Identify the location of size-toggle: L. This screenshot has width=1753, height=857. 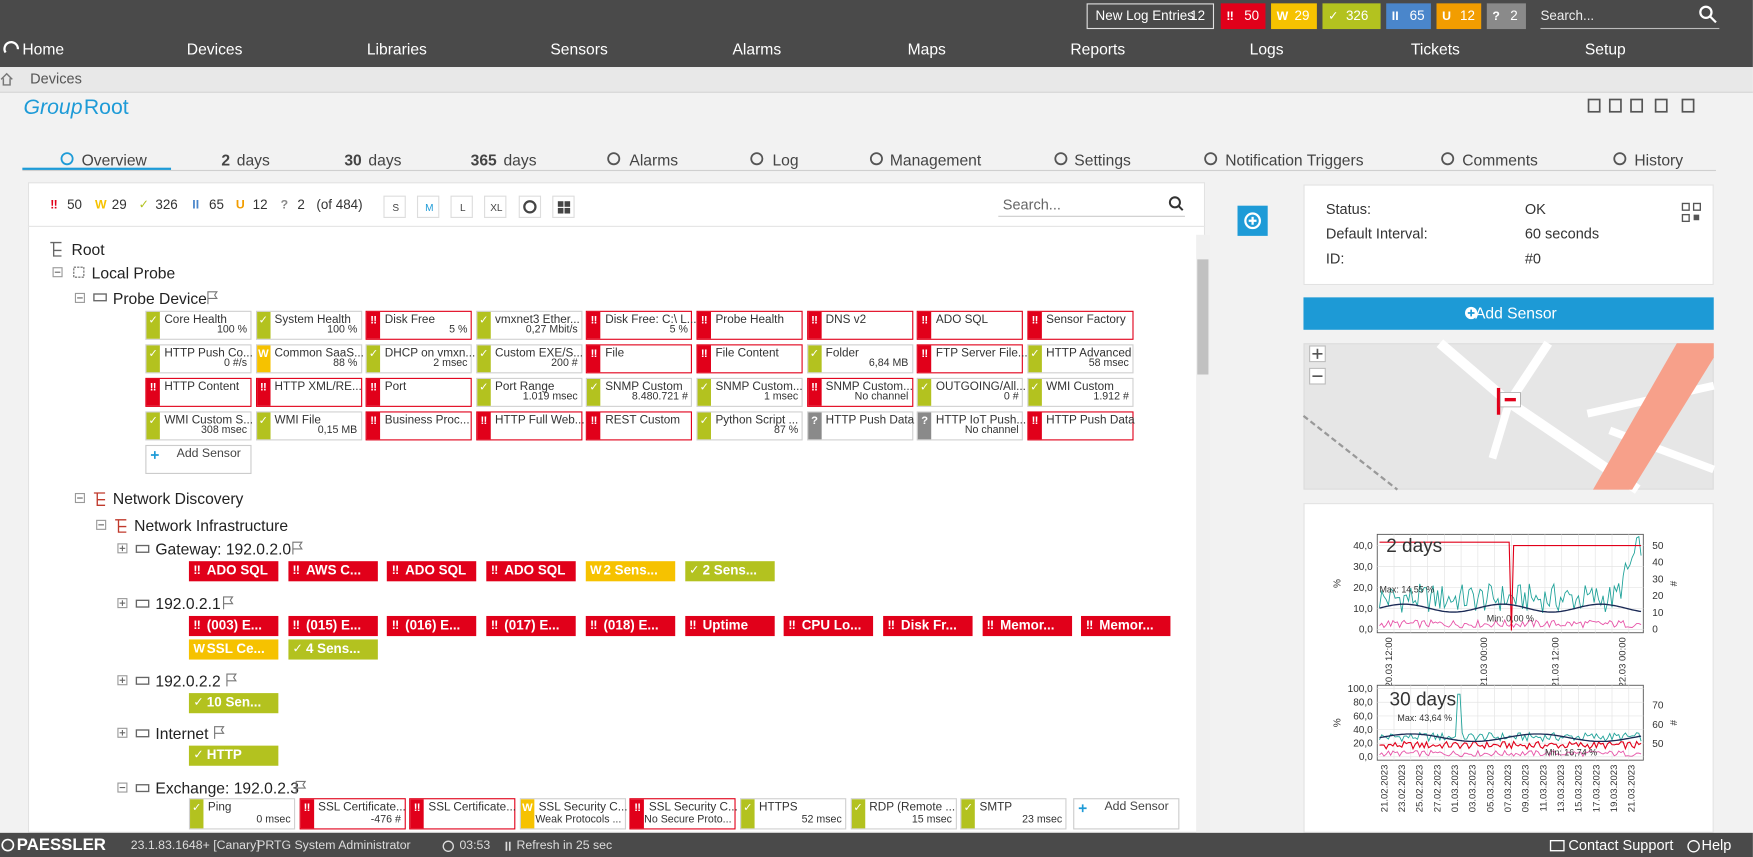
(461, 206).